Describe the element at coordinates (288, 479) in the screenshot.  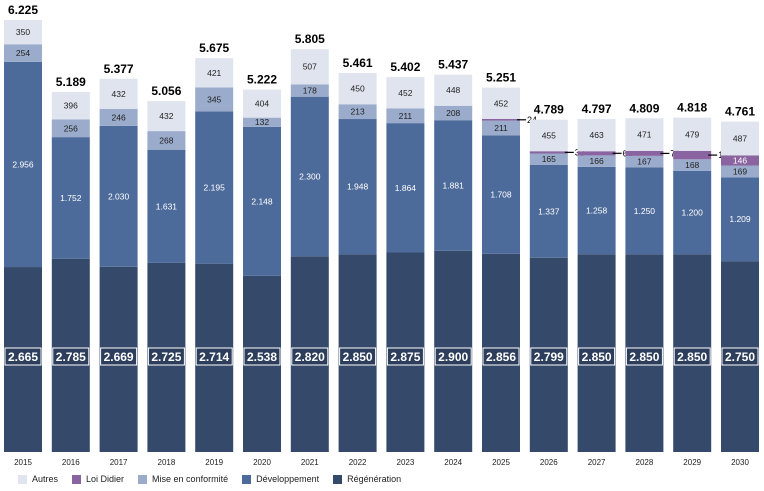
I see `legend-label: Développement` at that location.